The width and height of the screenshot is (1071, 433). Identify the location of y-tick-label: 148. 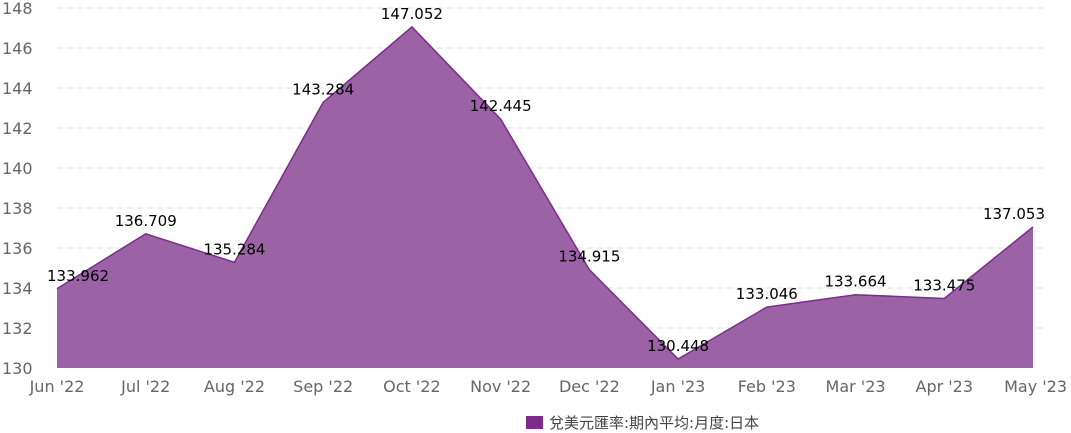
(17, 9).